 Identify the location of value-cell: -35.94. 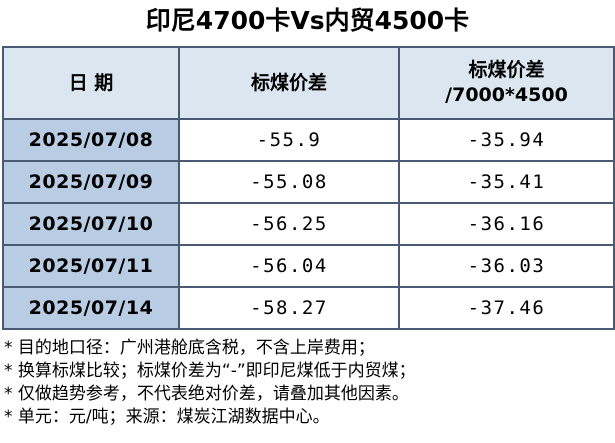
(506, 140).